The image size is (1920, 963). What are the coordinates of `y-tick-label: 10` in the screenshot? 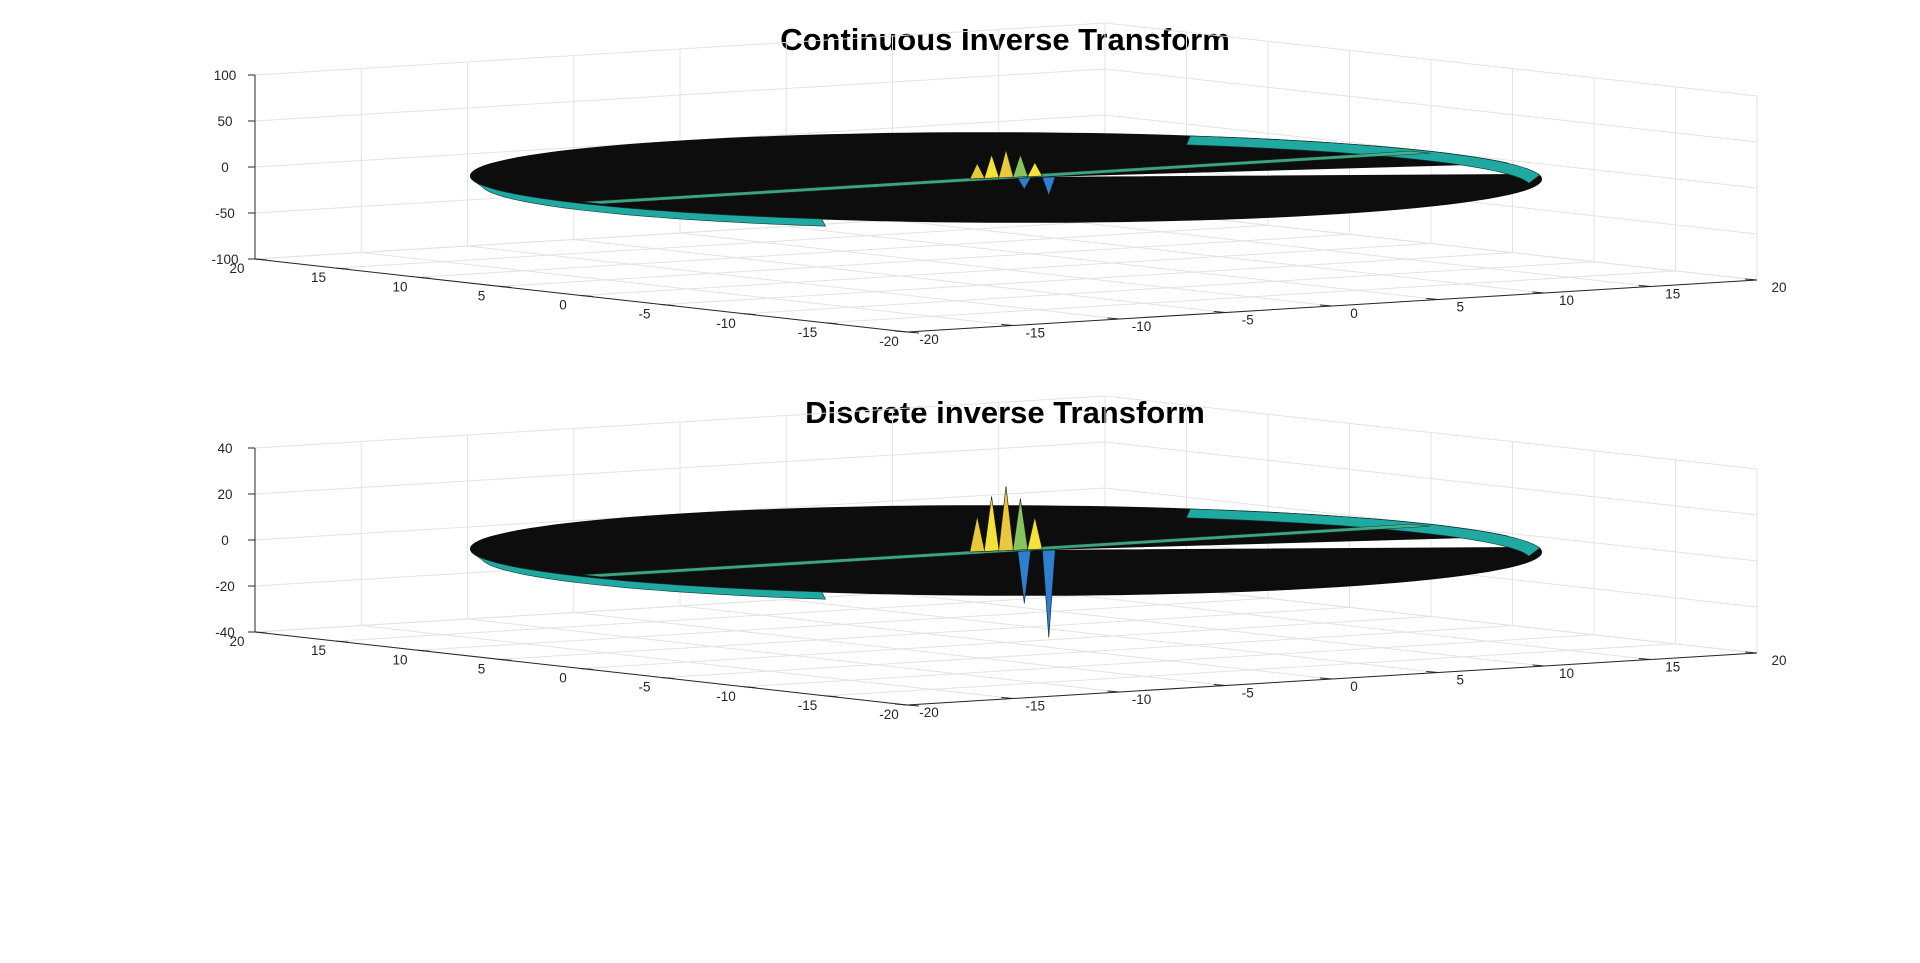 It's located at (399, 659).